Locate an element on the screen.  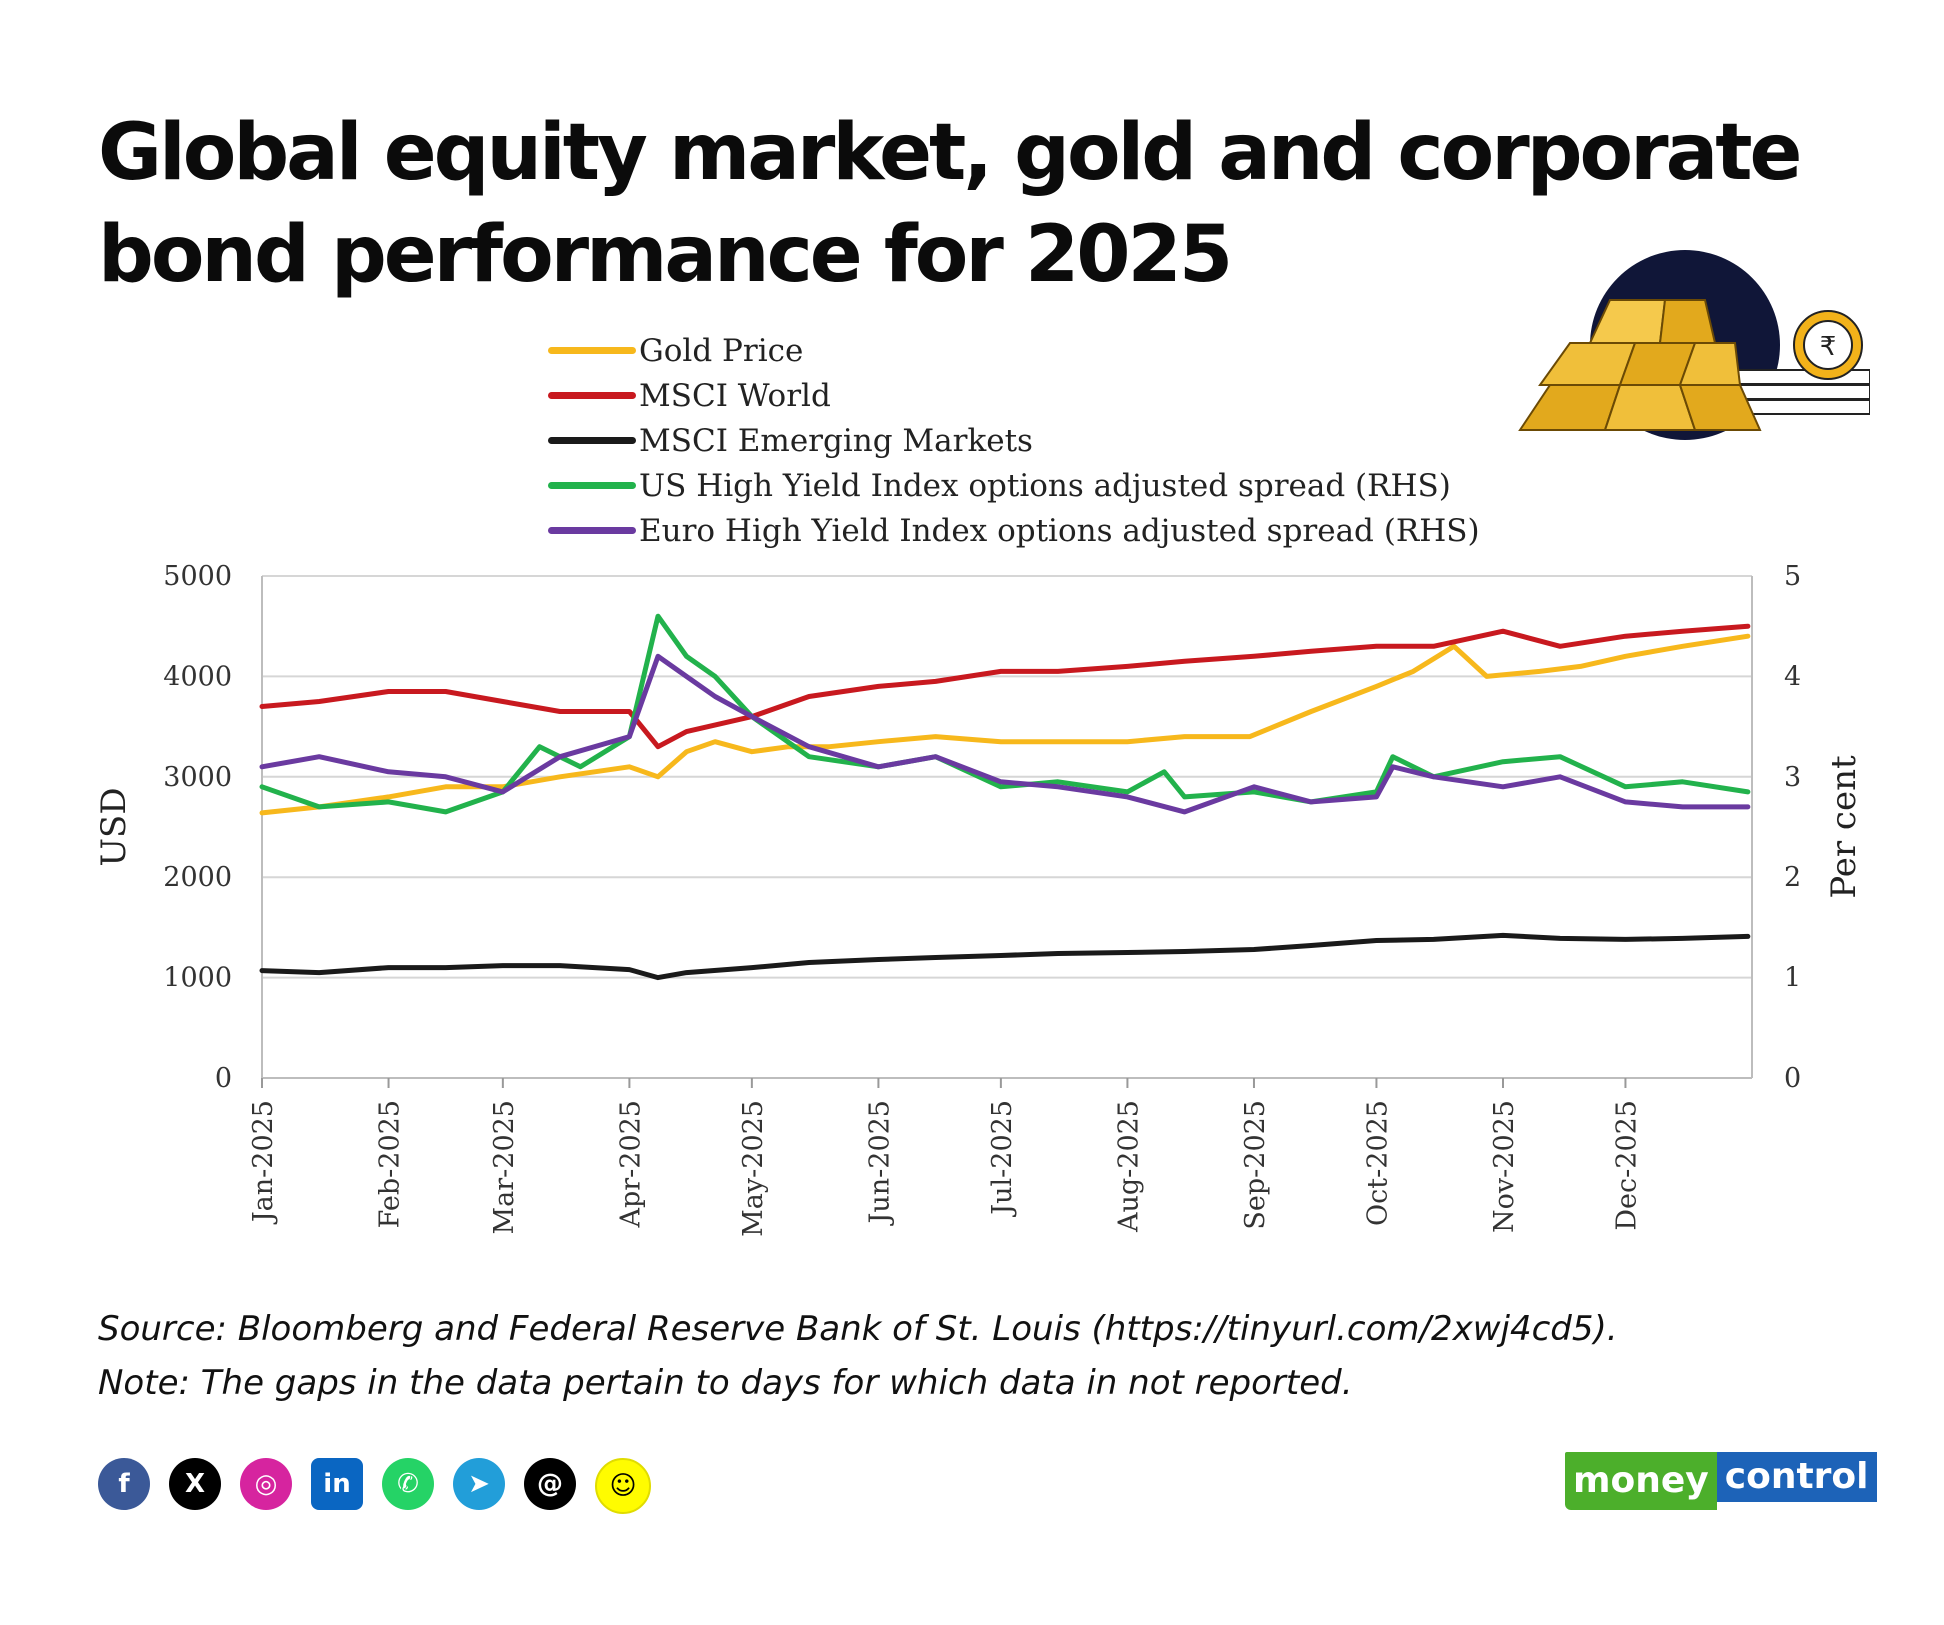
x-tick-label: Mar-2025 is located at coordinates (504, 1167).